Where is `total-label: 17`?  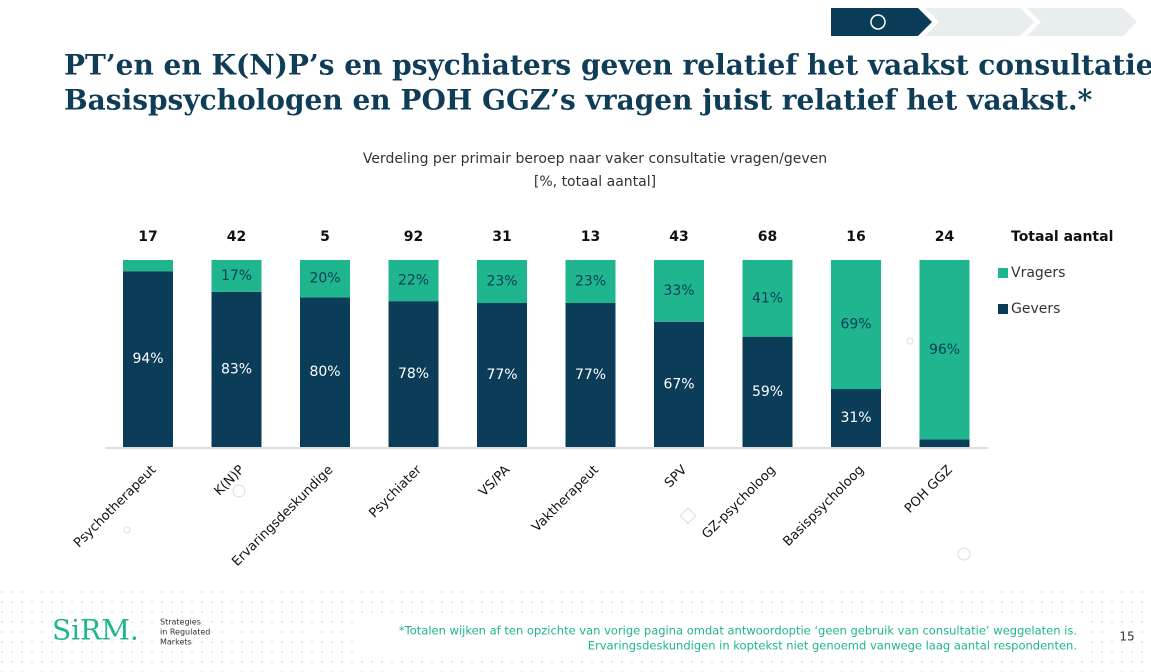
total-label: 17 is located at coordinates (147, 237).